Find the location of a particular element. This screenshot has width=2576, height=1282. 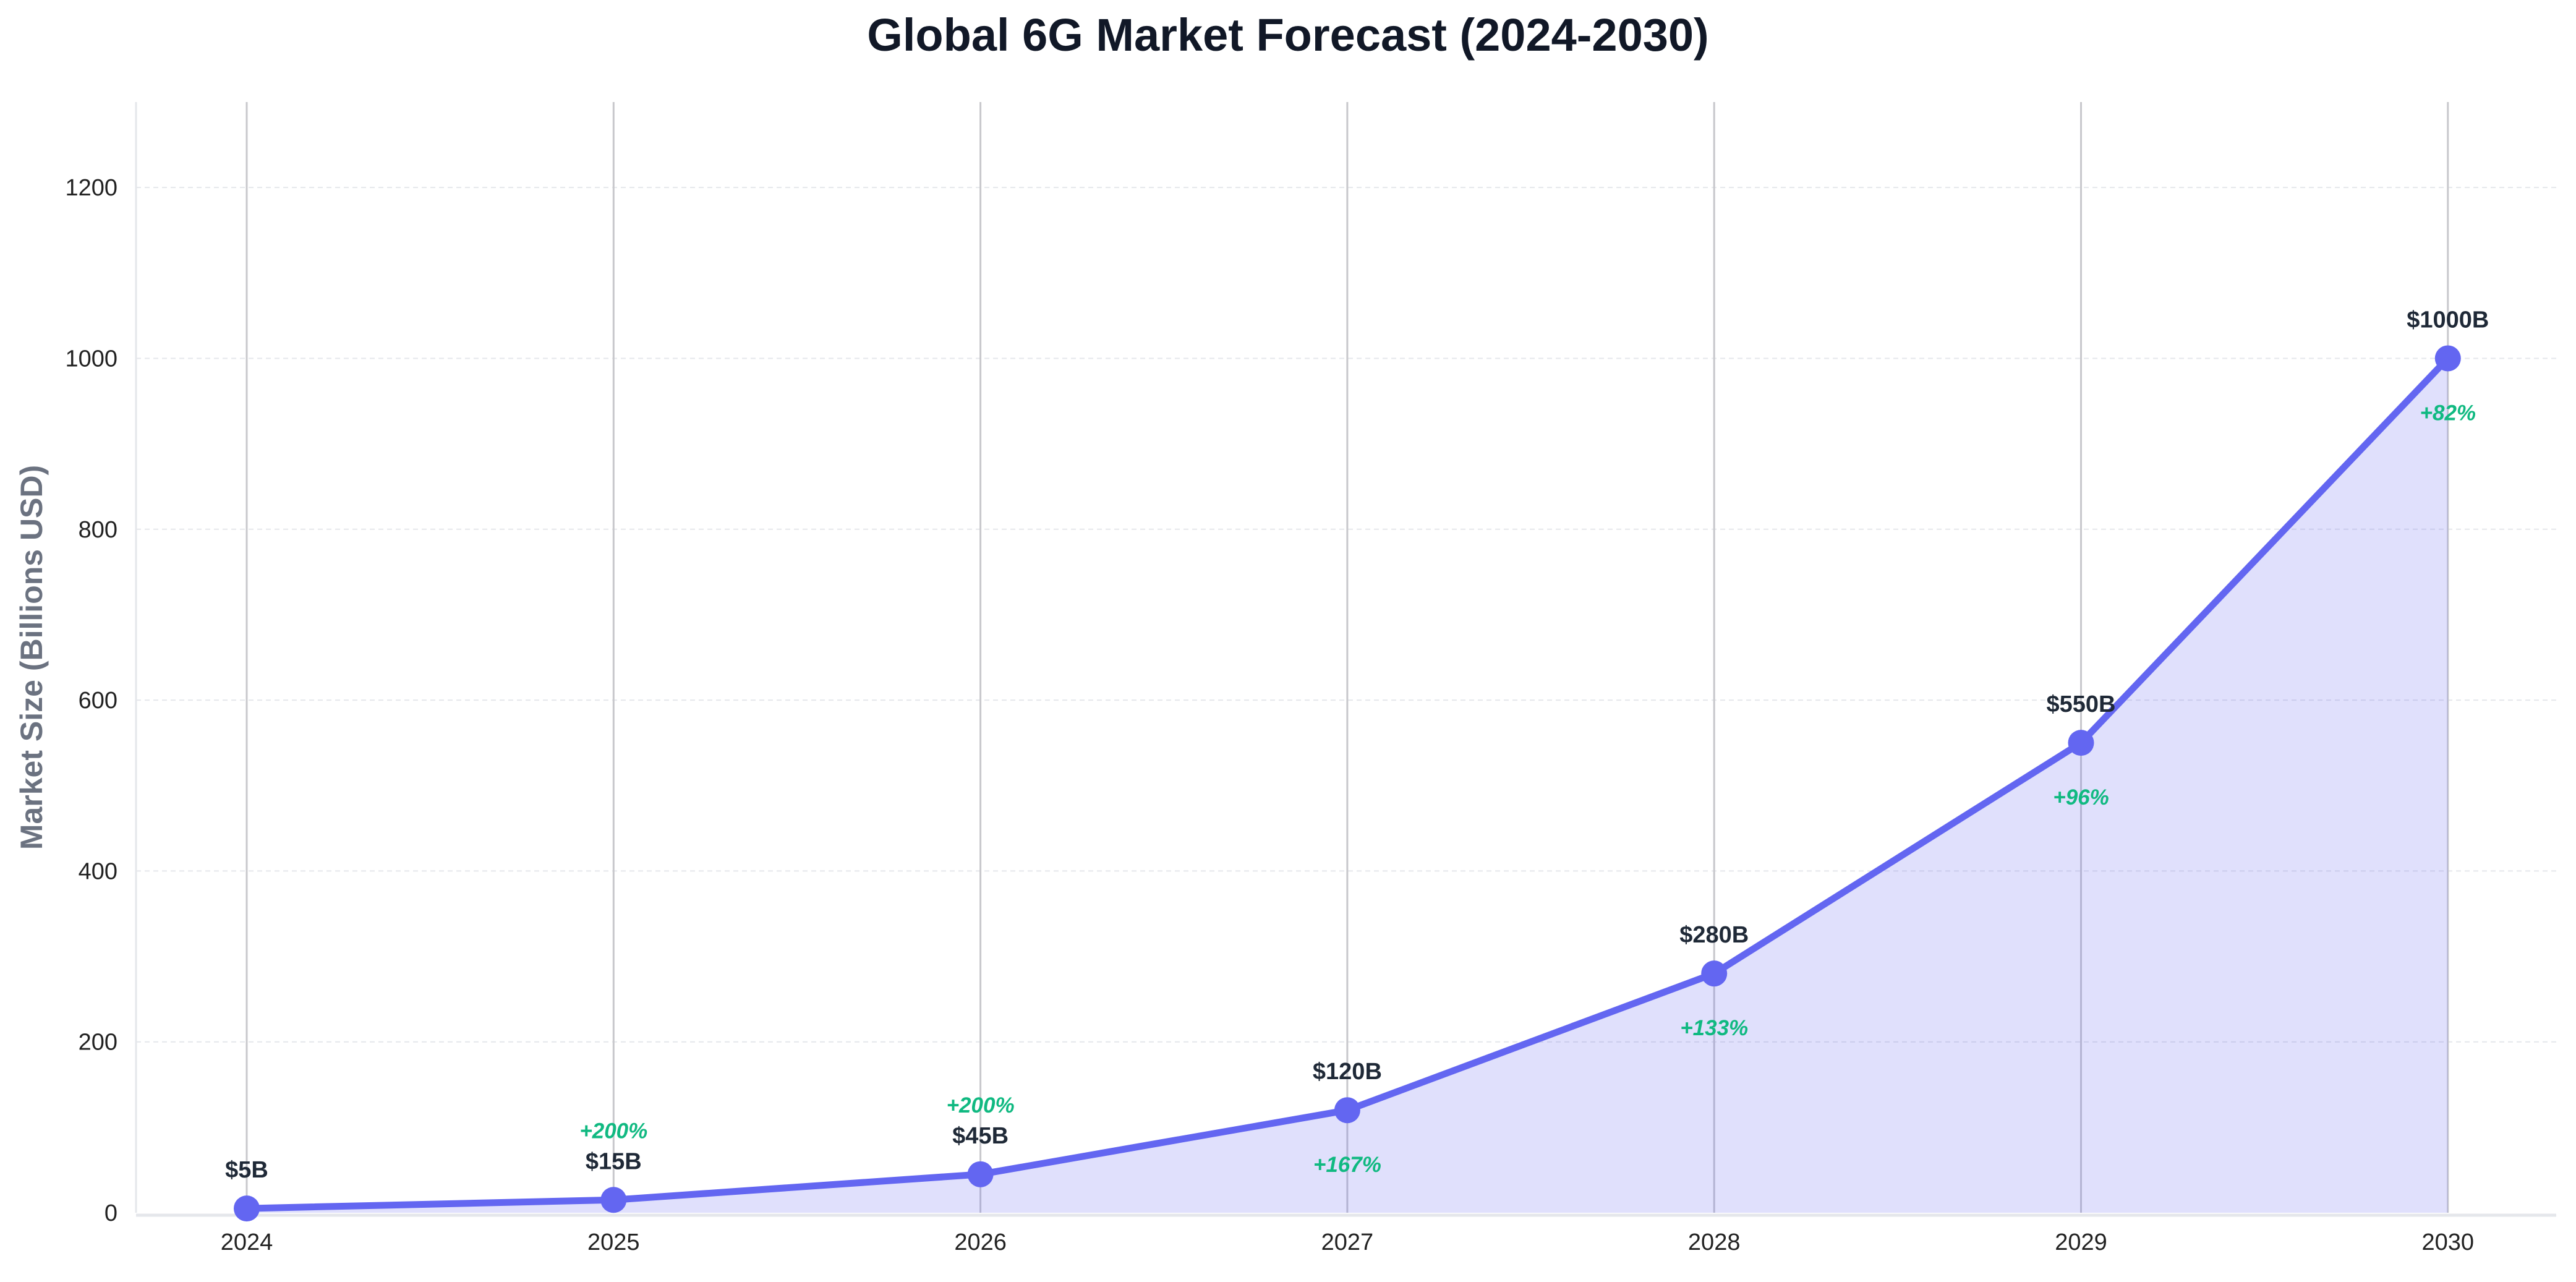

data-label: $5B is located at coordinates (246, 1170).